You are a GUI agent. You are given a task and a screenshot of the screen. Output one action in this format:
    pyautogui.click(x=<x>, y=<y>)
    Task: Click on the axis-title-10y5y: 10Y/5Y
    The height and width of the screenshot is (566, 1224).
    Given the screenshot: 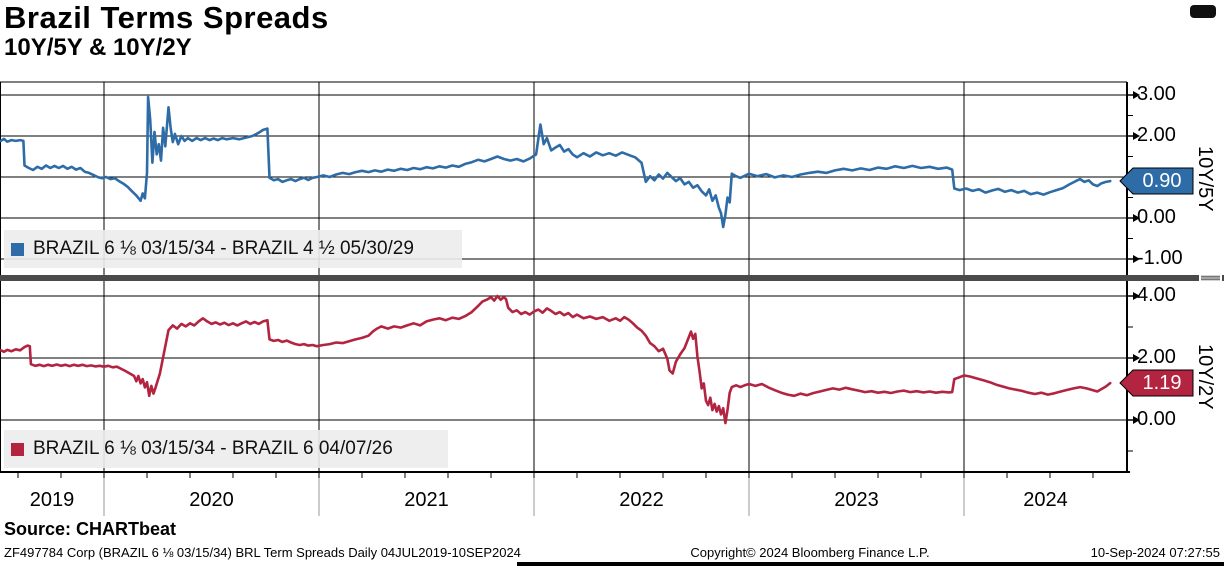 What is the action you would take?
    pyautogui.click(x=1205, y=178)
    